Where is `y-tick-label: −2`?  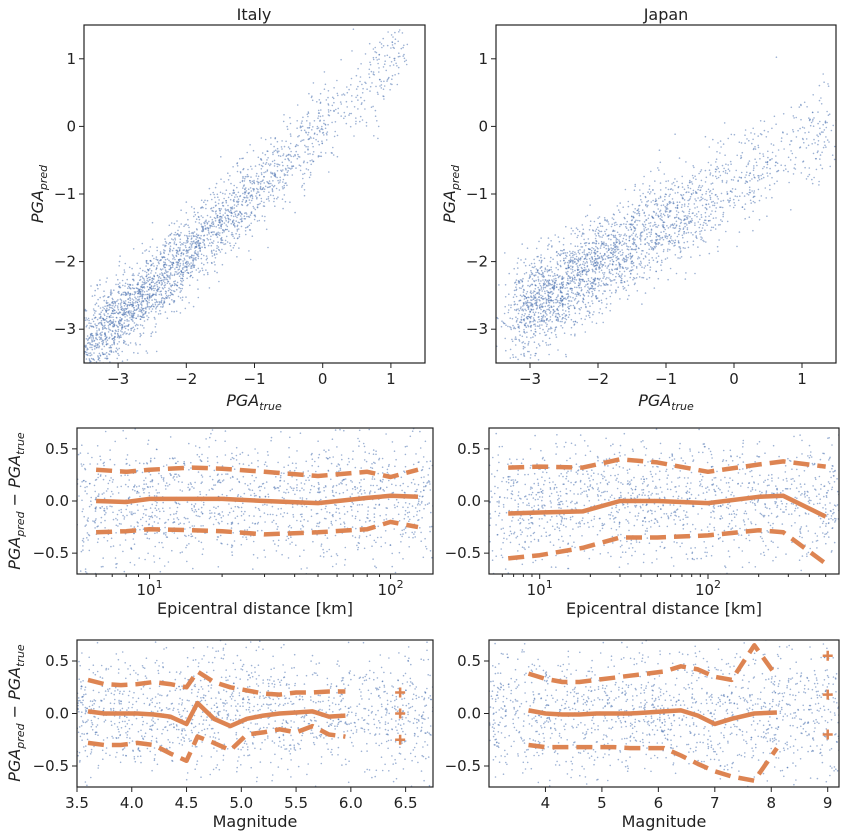
y-tick-label: −2 is located at coordinates (65, 262).